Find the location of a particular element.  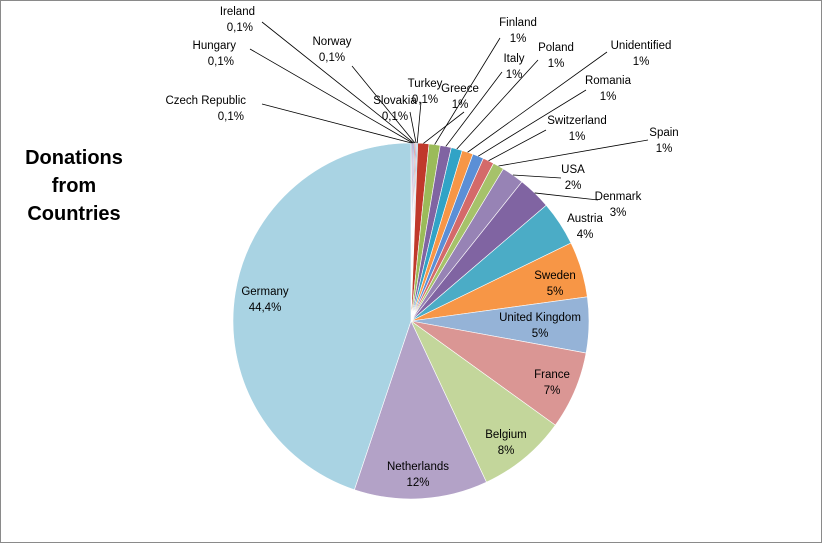

data-label-value-united-kingdom: 5% is located at coordinates (540, 334).